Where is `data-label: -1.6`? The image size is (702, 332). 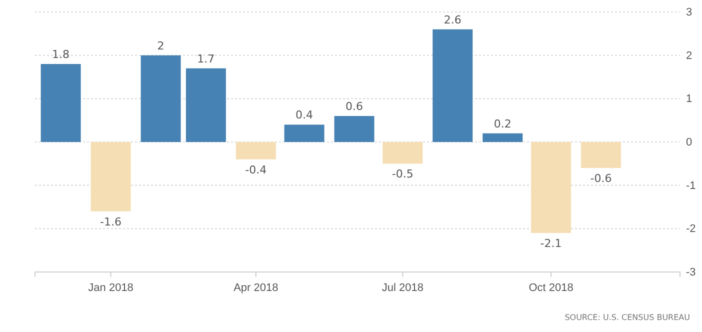
data-label: -1.6 is located at coordinates (111, 221).